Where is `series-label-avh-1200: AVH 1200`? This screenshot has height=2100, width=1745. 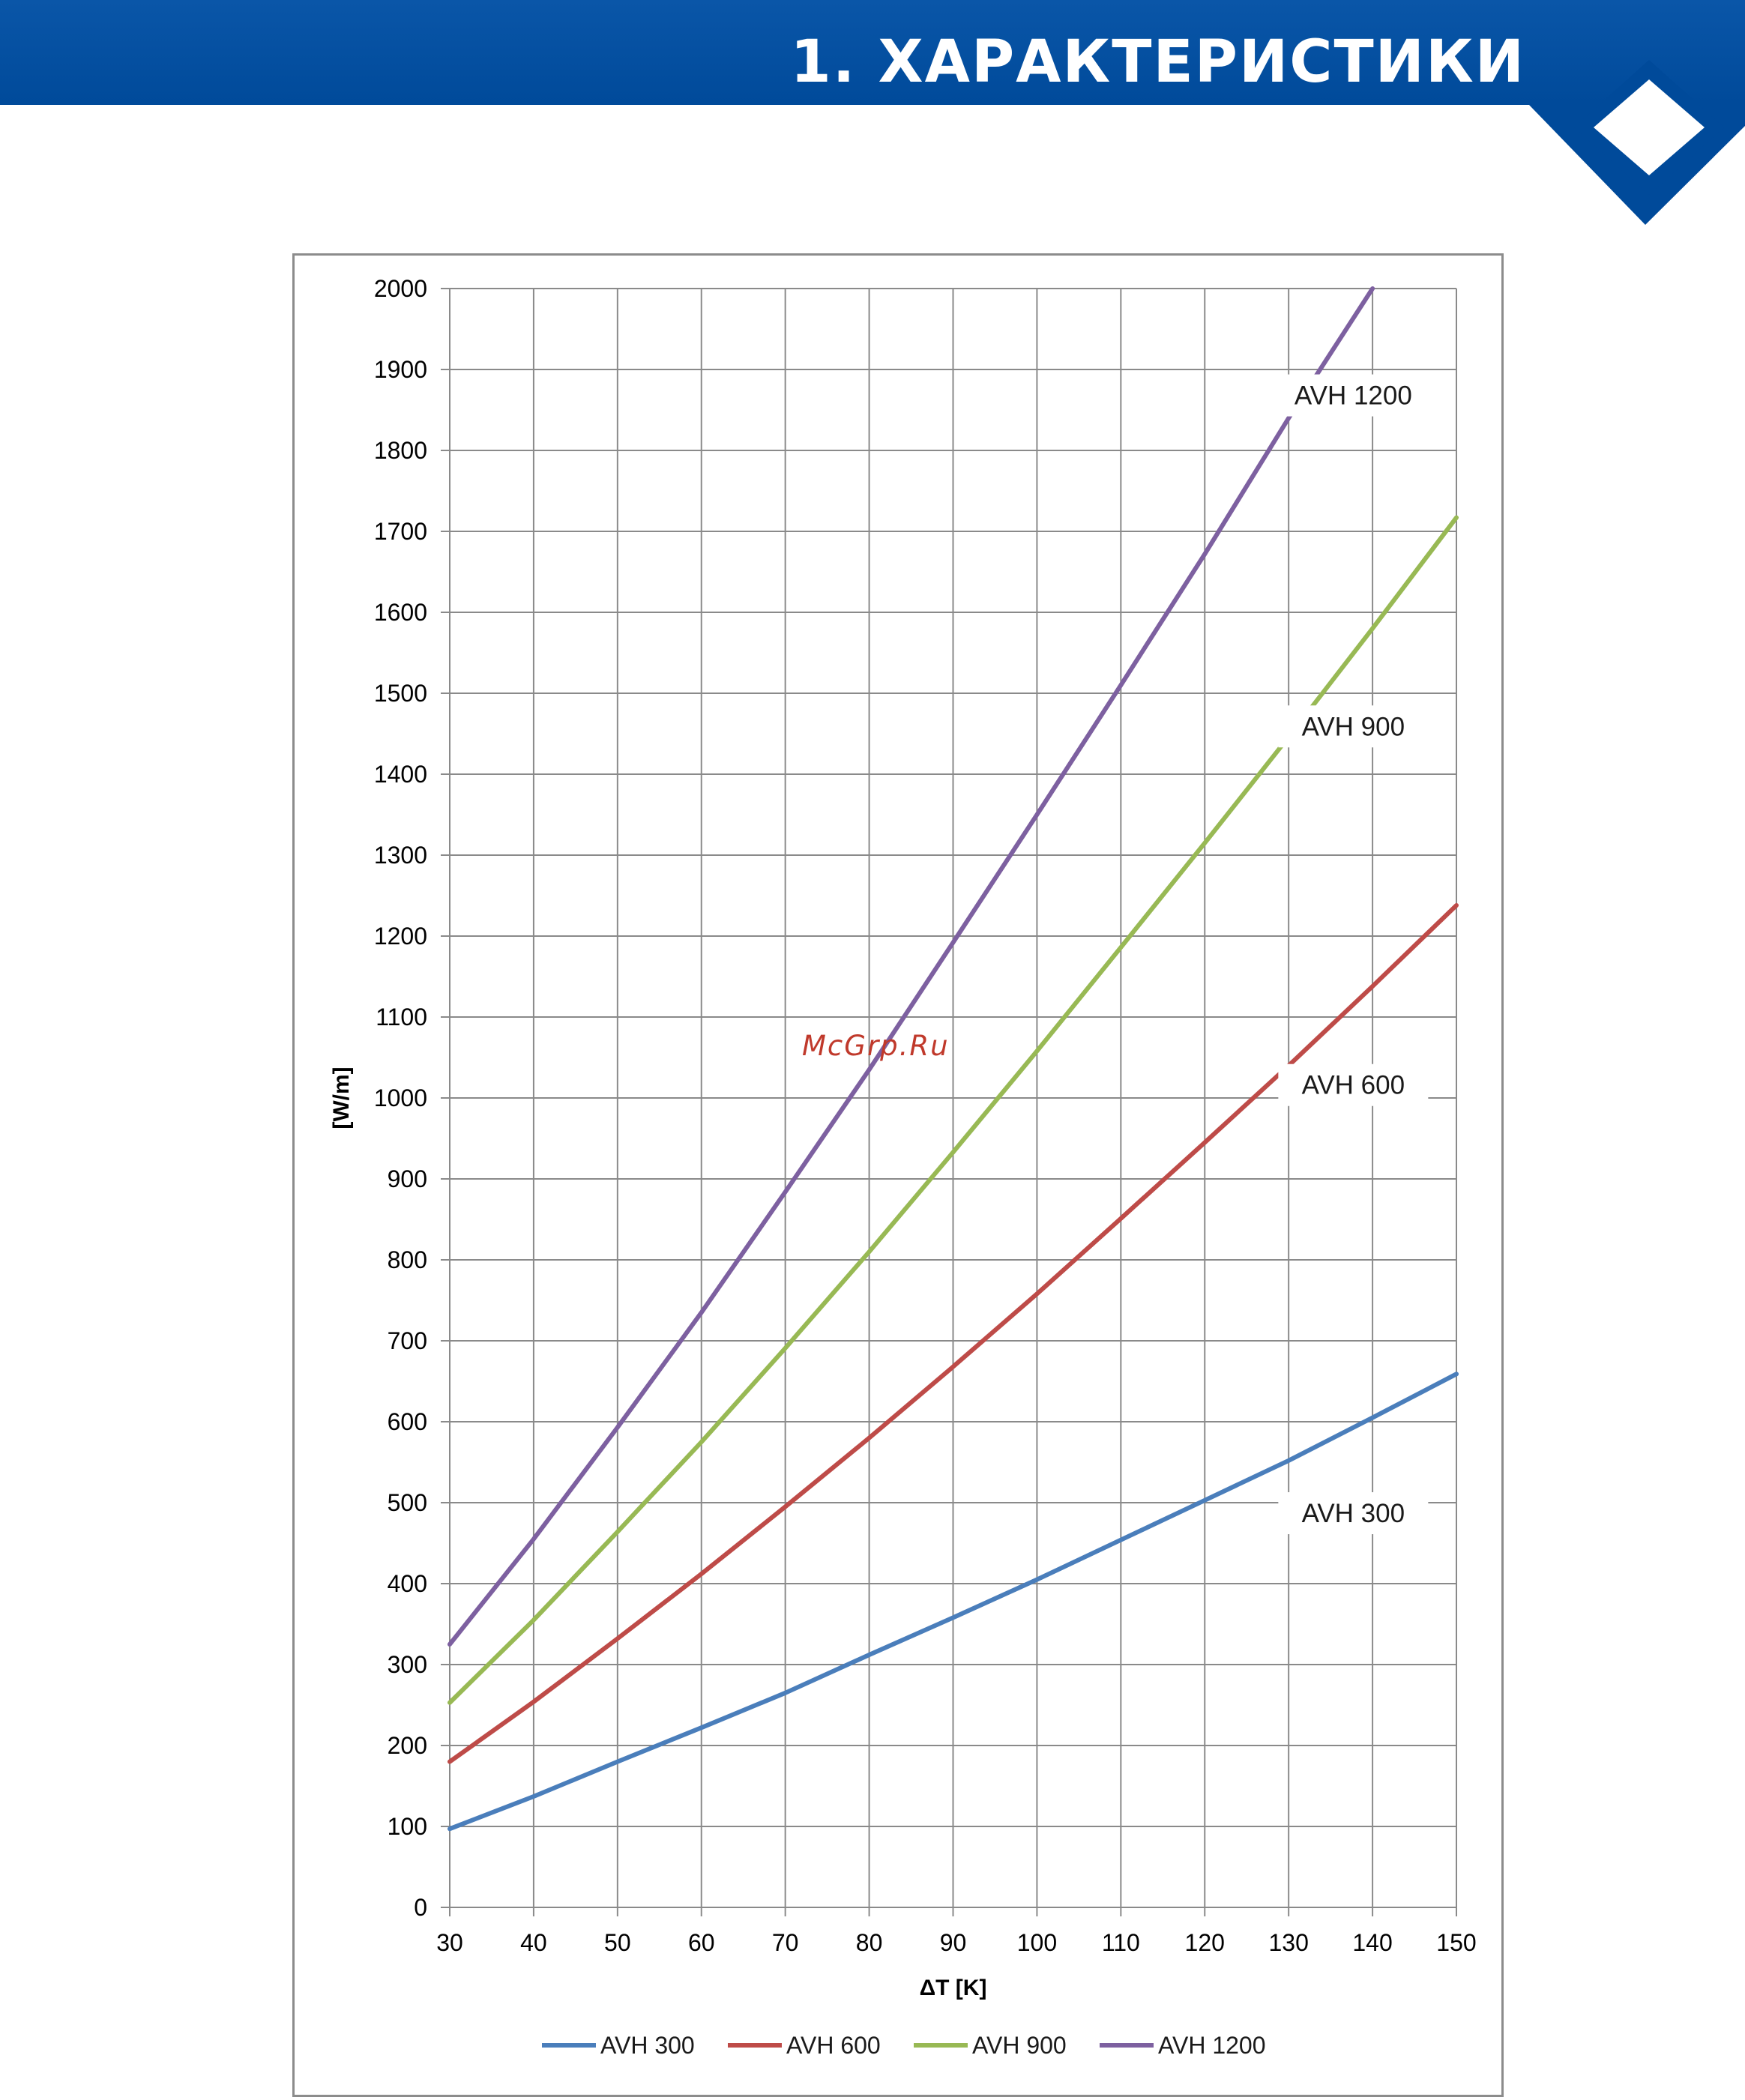
series-label-avh-1200: AVH 1200 is located at coordinates (1353, 396).